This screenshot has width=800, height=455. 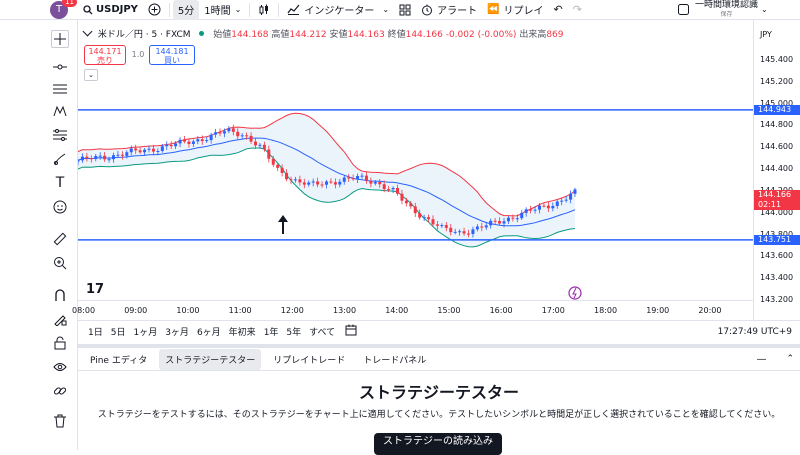 I want to click on text-icon: T, so click(x=60, y=183).